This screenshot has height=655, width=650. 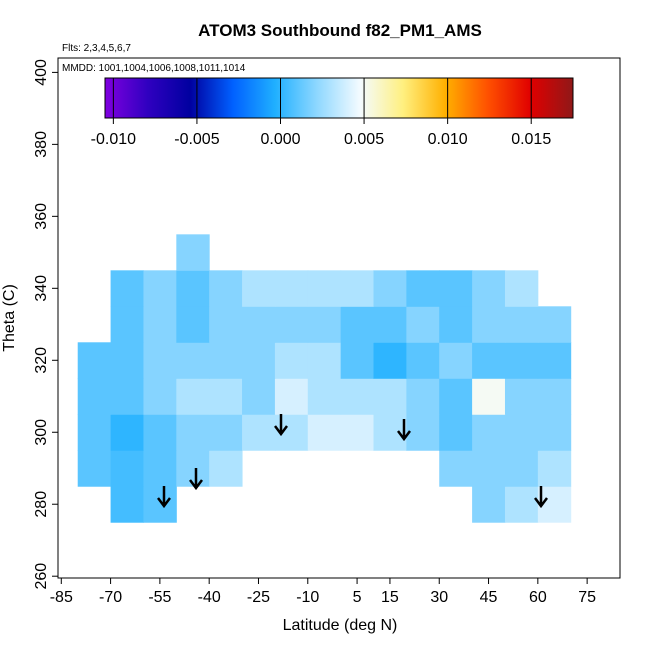 I want to click on y-axis-label: Theta (C), so click(x=9, y=318).